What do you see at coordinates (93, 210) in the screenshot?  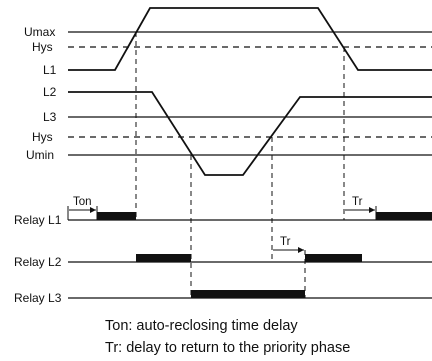 I see `ton-arrowhead` at bounding box center [93, 210].